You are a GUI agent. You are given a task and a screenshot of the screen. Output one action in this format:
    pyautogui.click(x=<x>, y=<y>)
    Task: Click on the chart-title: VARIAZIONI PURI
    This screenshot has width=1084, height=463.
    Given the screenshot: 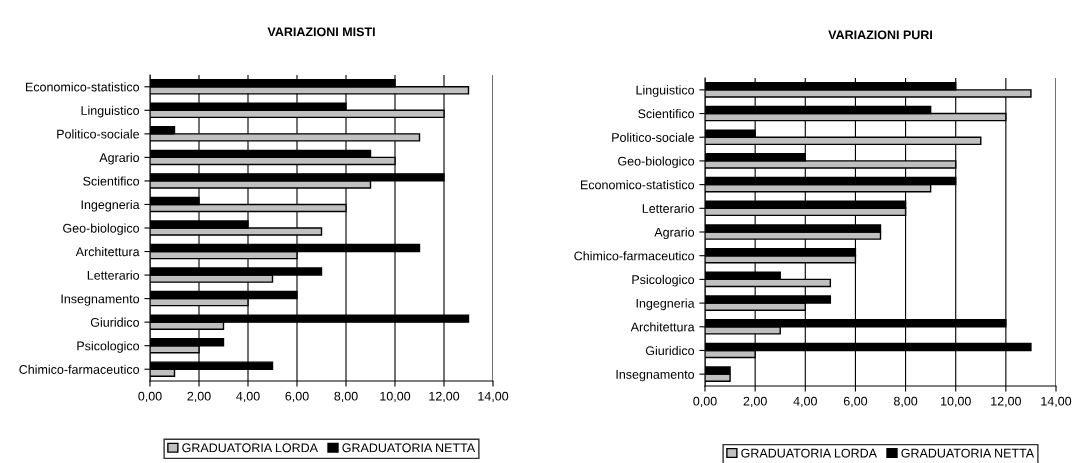 What is the action you would take?
    pyautogui.click(x=880, y=35)
    